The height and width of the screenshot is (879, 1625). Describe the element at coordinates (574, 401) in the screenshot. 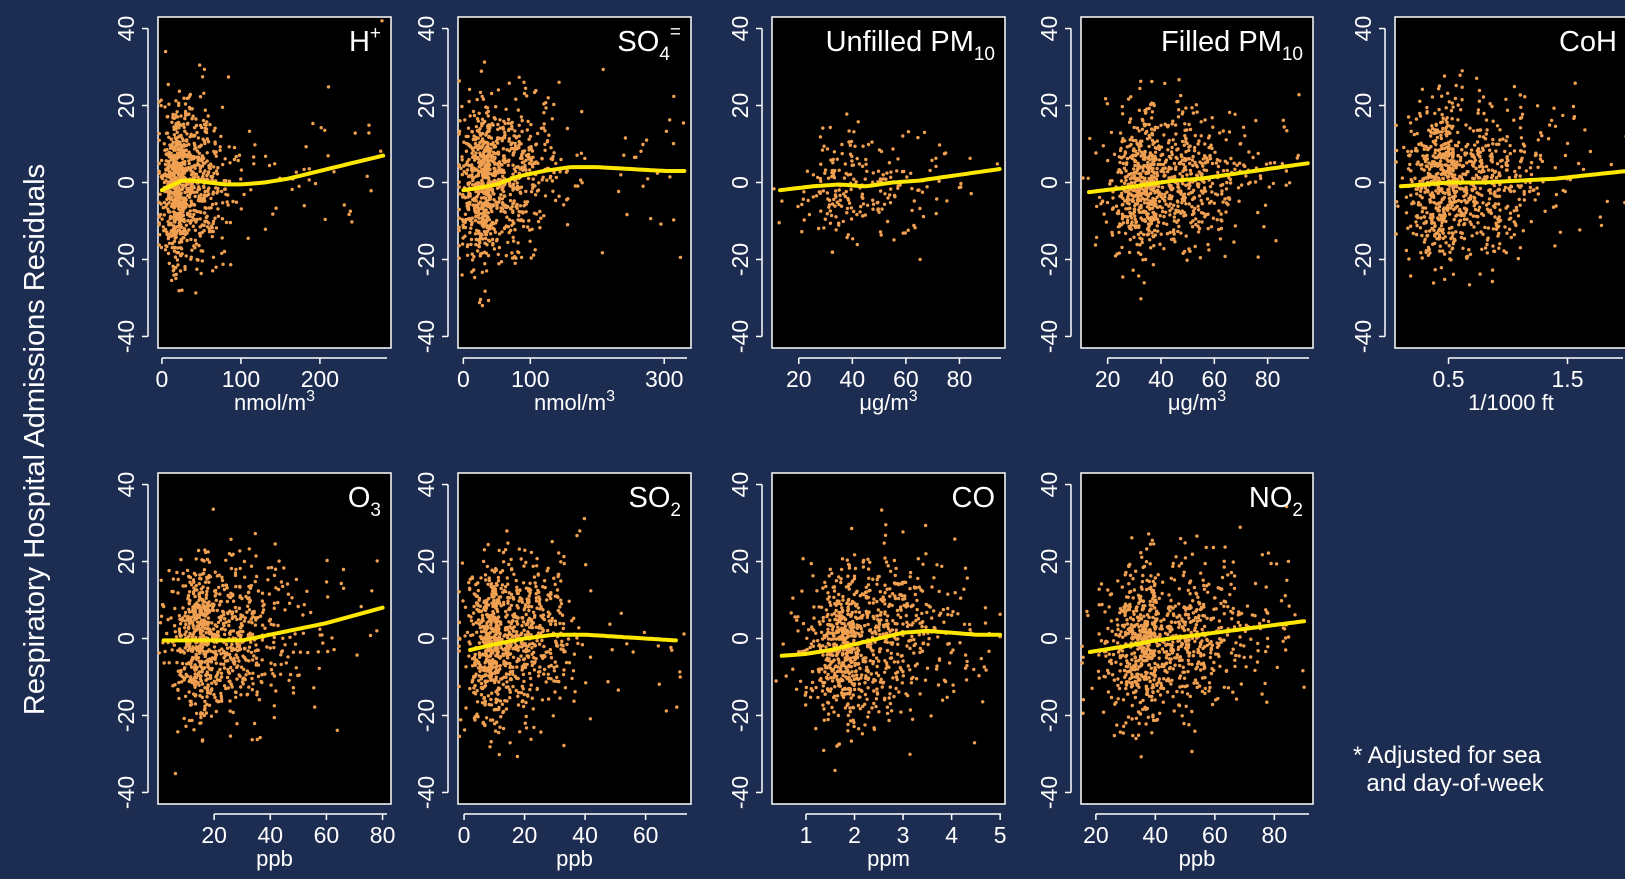

I see `x-axis-label: nmol/m3` at that location.